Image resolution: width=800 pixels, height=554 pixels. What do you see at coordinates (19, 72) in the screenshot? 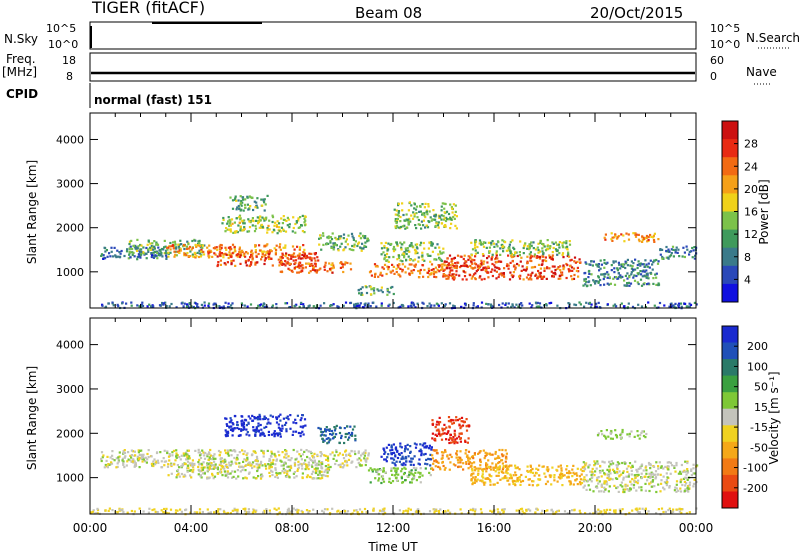
I see `freq-unit: [MHz]` at bounding box center [19, 72].